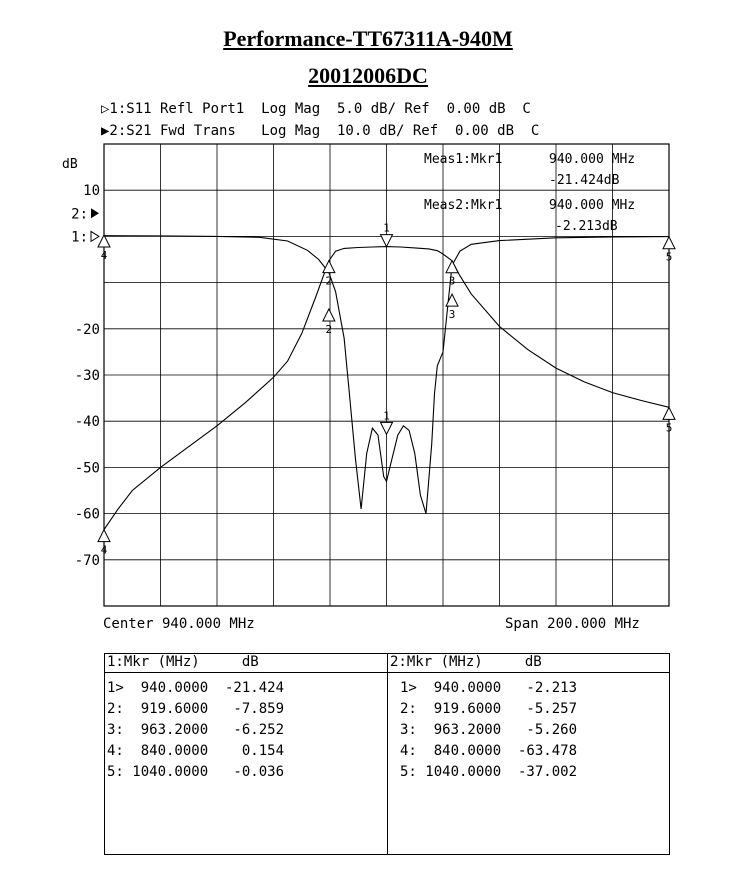 The height and width of the screenshot is (889, 736). What do you see at coordinates (196, 709) in the screenshot?
I see `marker-row: 2: 919.6000 -7.859` at bounding box center [196, 709].